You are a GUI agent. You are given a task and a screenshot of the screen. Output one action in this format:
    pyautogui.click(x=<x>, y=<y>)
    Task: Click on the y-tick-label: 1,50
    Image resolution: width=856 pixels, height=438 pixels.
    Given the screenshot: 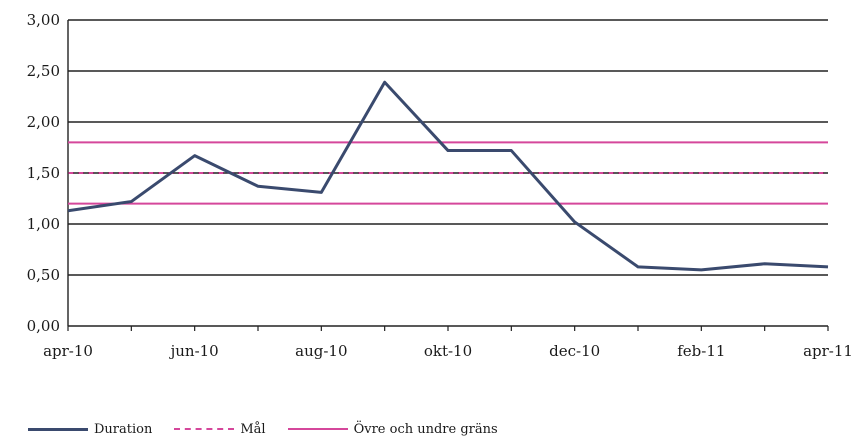 What is the action you would take?
    pyautogui.click(x=43, y=173)
    